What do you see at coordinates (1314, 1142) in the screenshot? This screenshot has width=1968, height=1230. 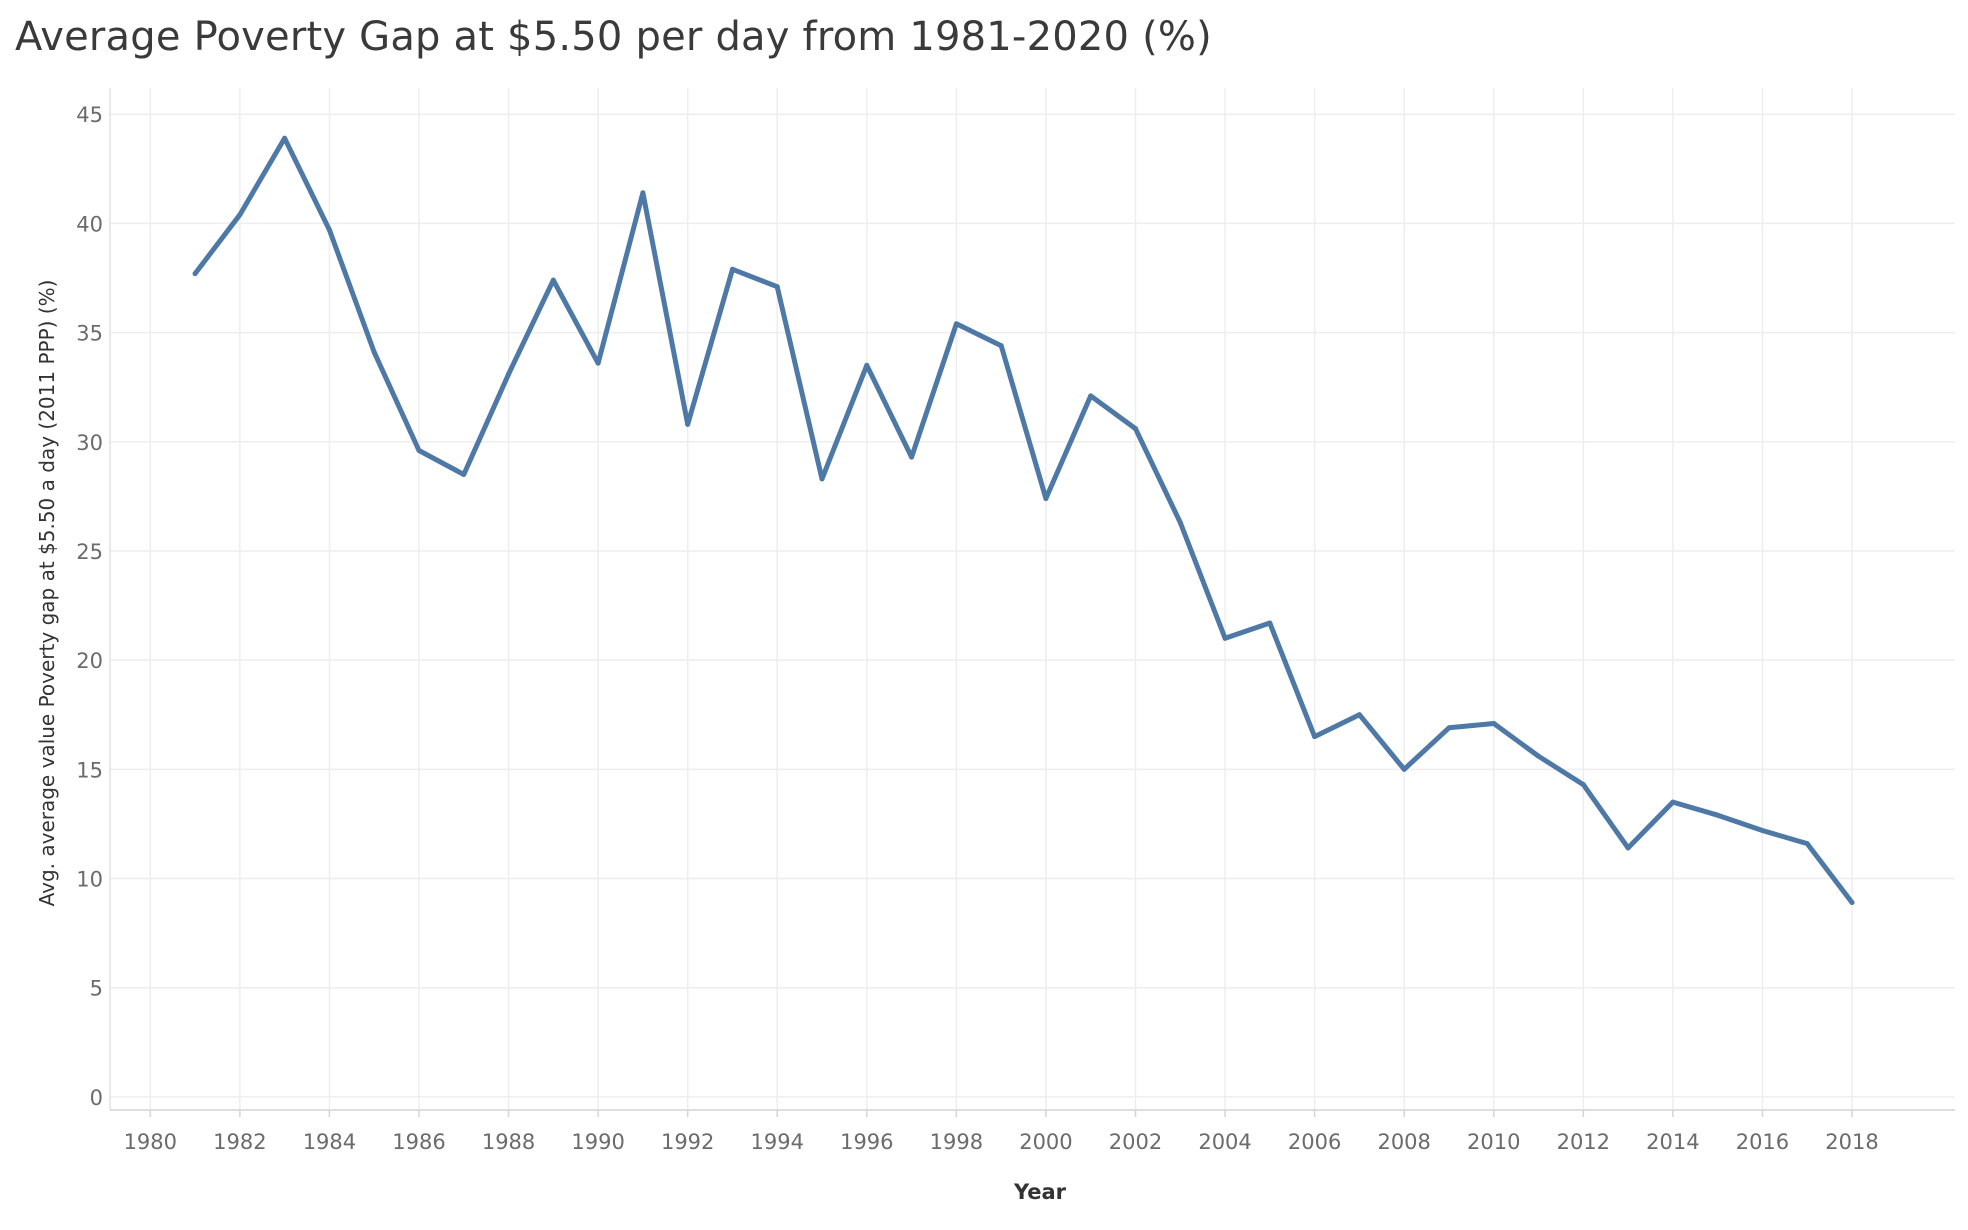 I see `x-tick-label: 2006` at bounding box center [1314, 1142].